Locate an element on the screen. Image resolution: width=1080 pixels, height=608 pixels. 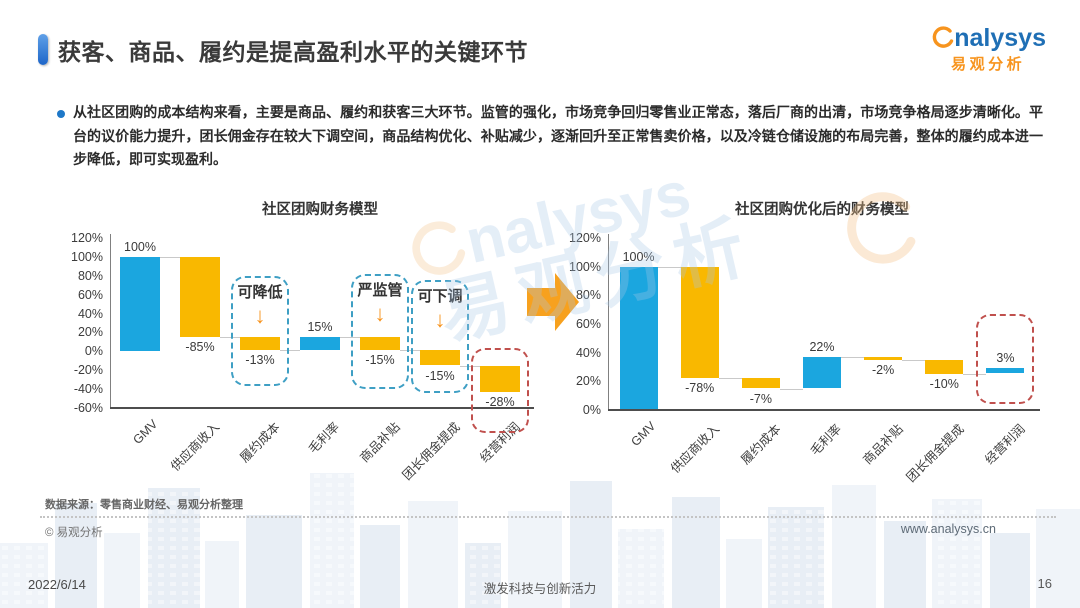
copyright-note: © 易观分析 is located at coordinates (74, 533).